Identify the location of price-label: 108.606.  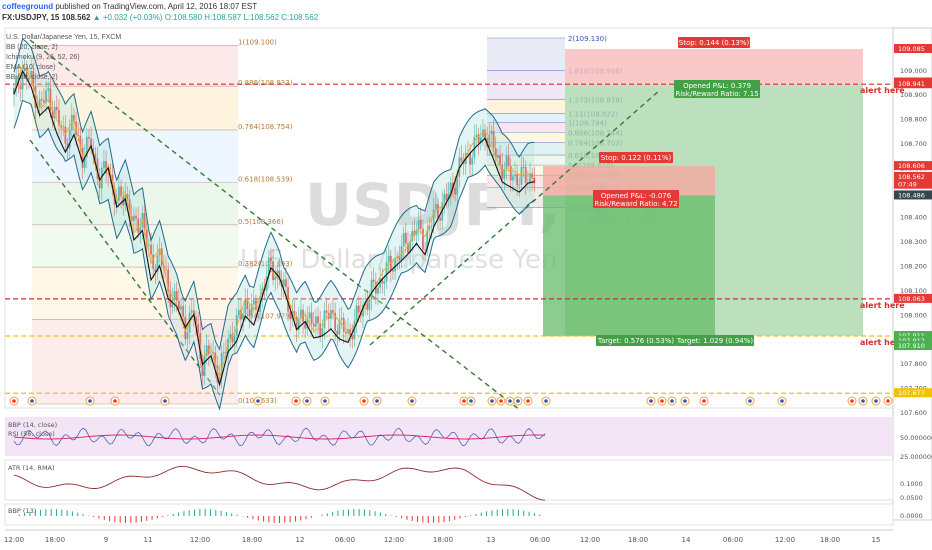
(911, 166).